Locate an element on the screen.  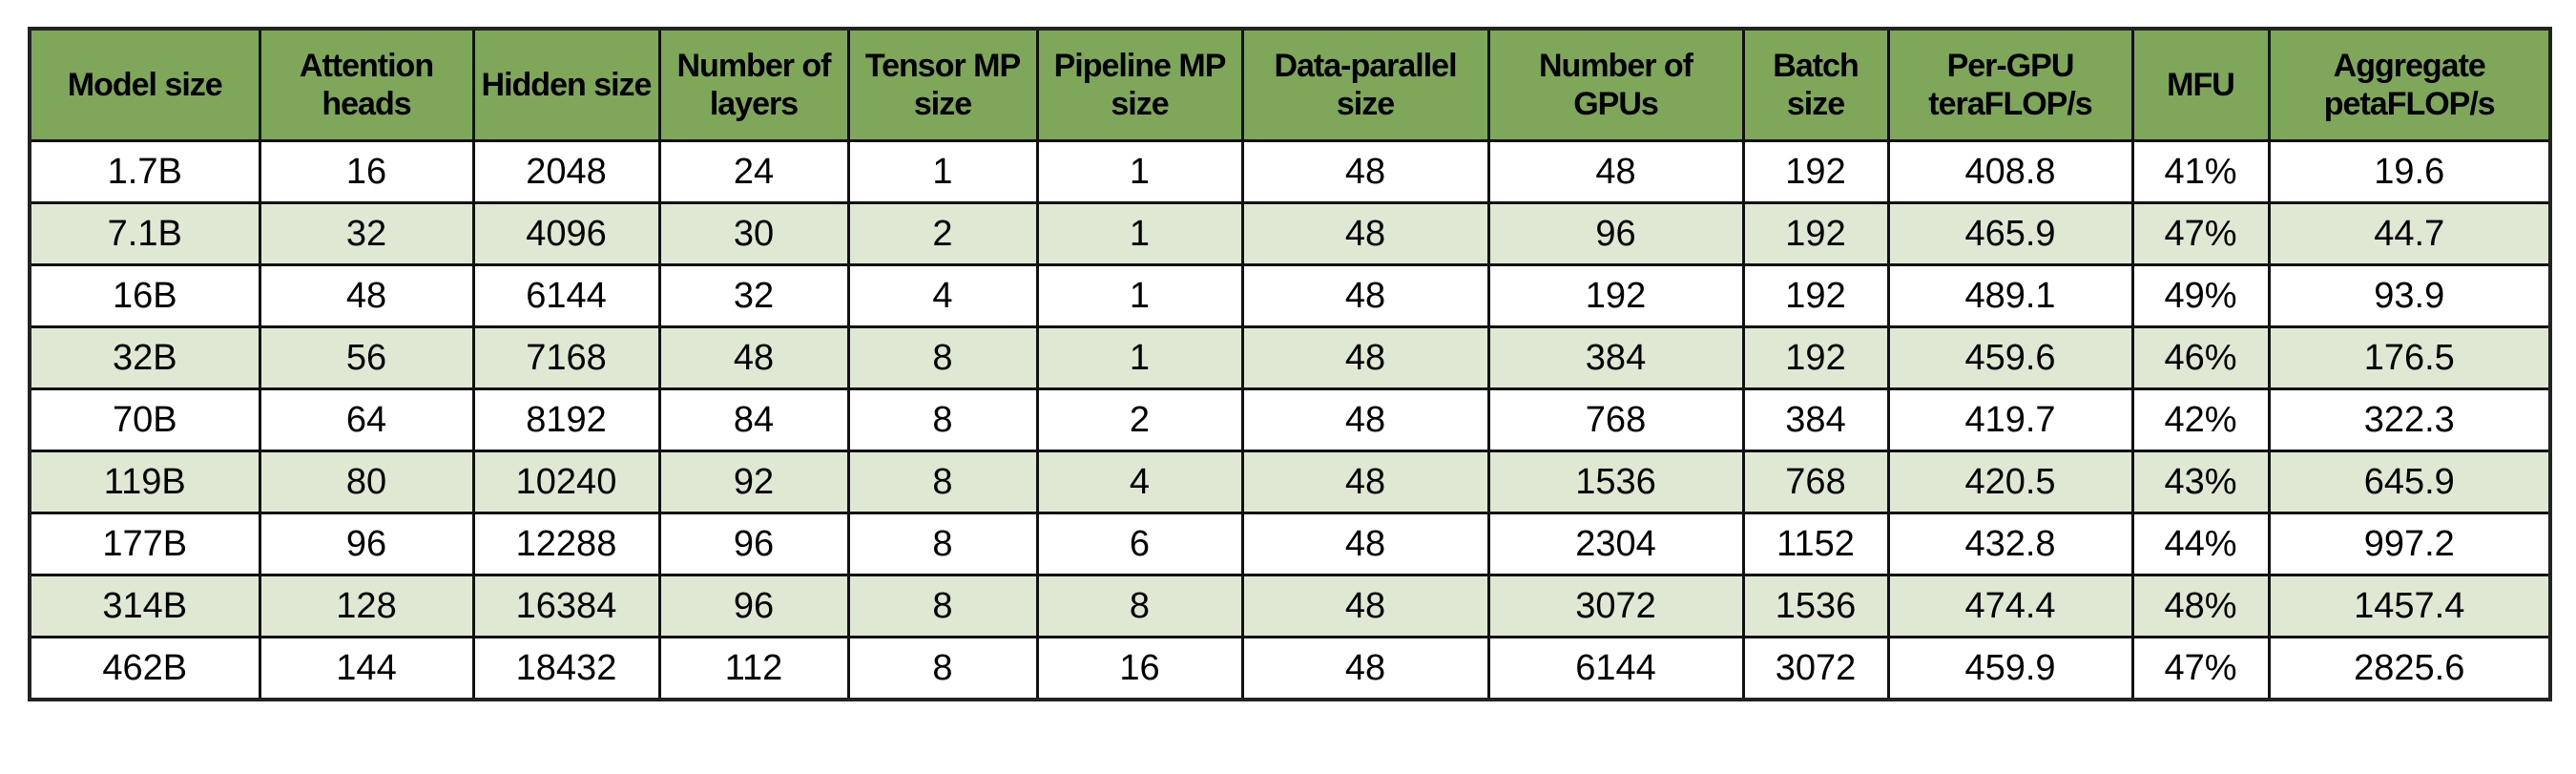
table-cell: 44% is located at coordinates (2200, 544).